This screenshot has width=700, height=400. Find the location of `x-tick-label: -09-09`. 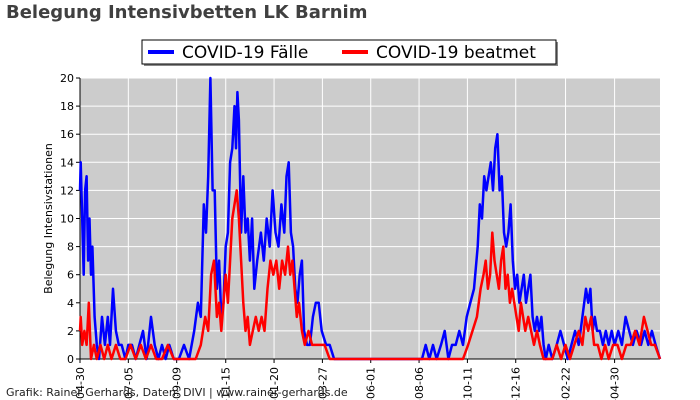

x-tick-label: -09-09 is located at coordinates (177, 383).